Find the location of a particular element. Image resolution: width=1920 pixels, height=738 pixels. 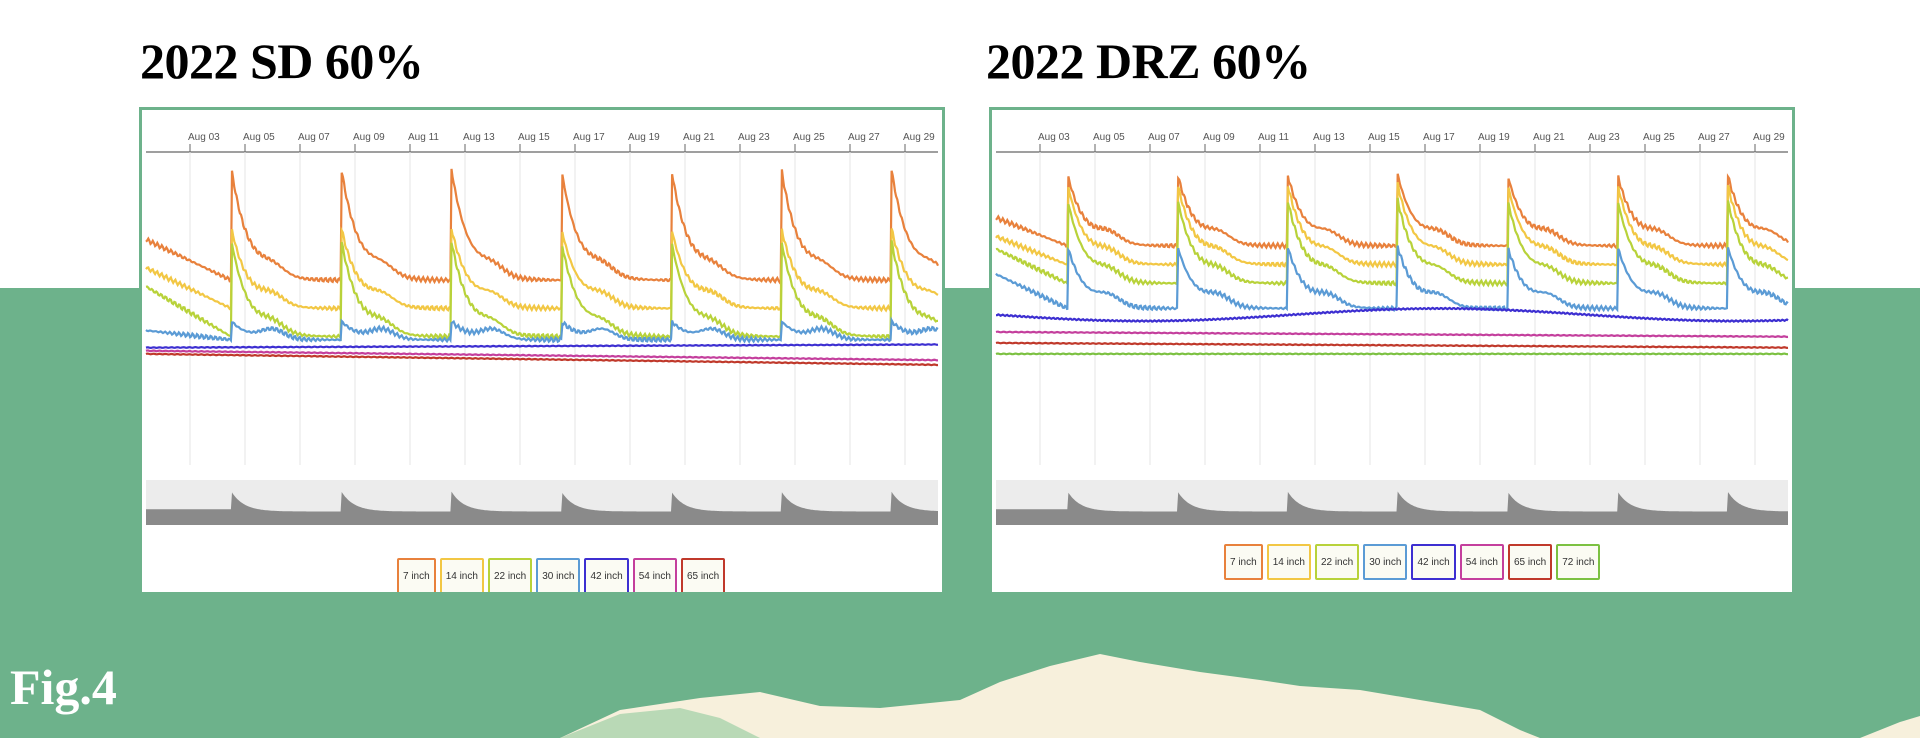

chart-title-drz: 2022 DRZ 60% is located at coordinates (1148, 61).